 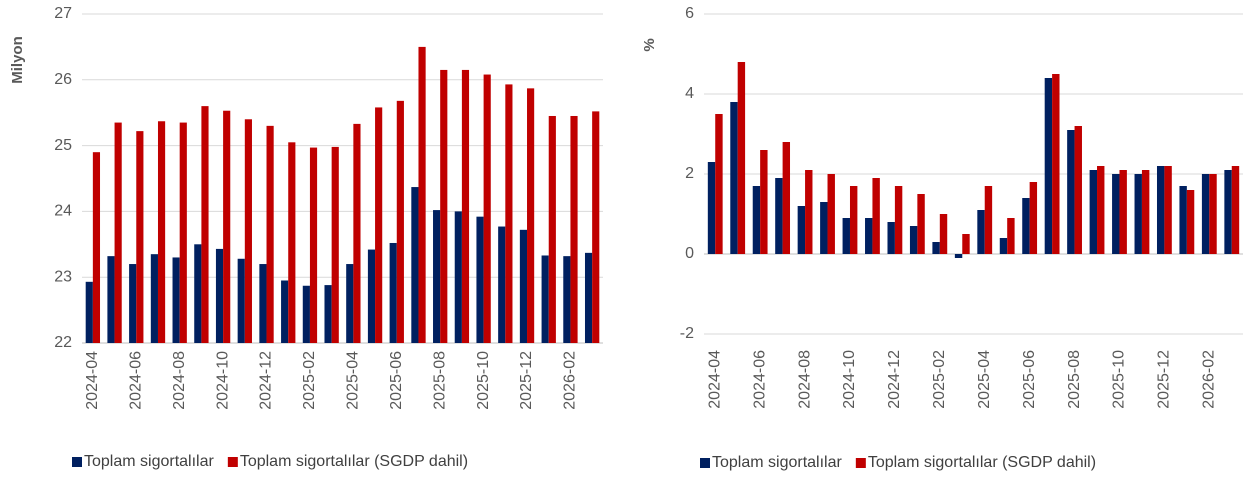 I want to click on x-tick-label: 2025-12, so click(x=526, y=380).